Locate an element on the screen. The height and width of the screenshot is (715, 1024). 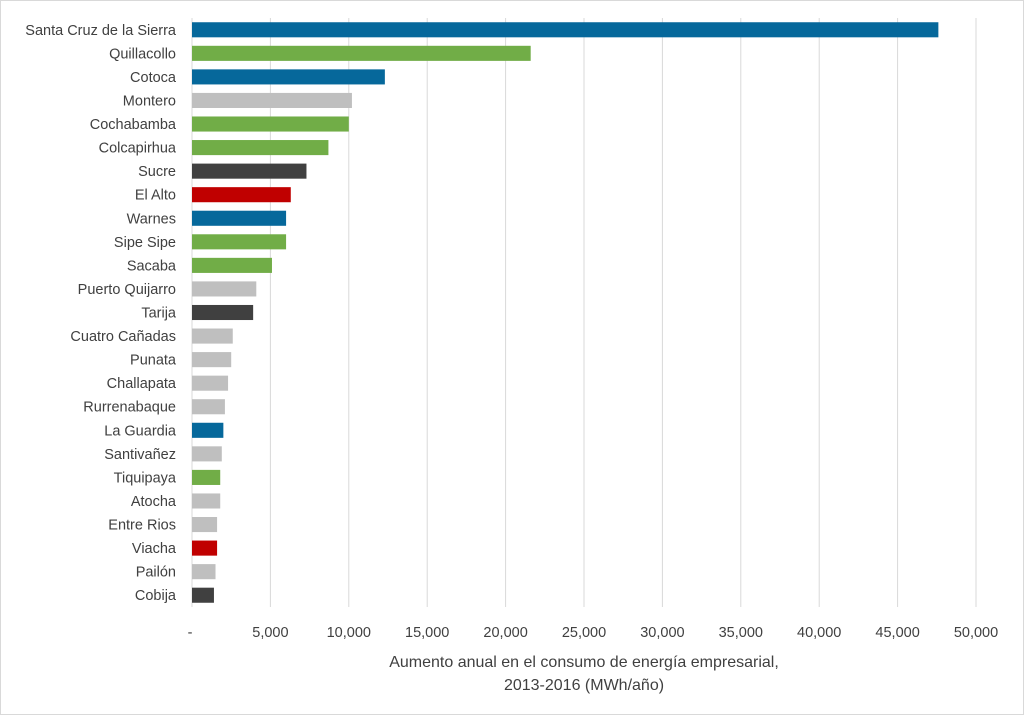
category-label-13: Cuatro Cañadas is located at coordinates (123, 337).